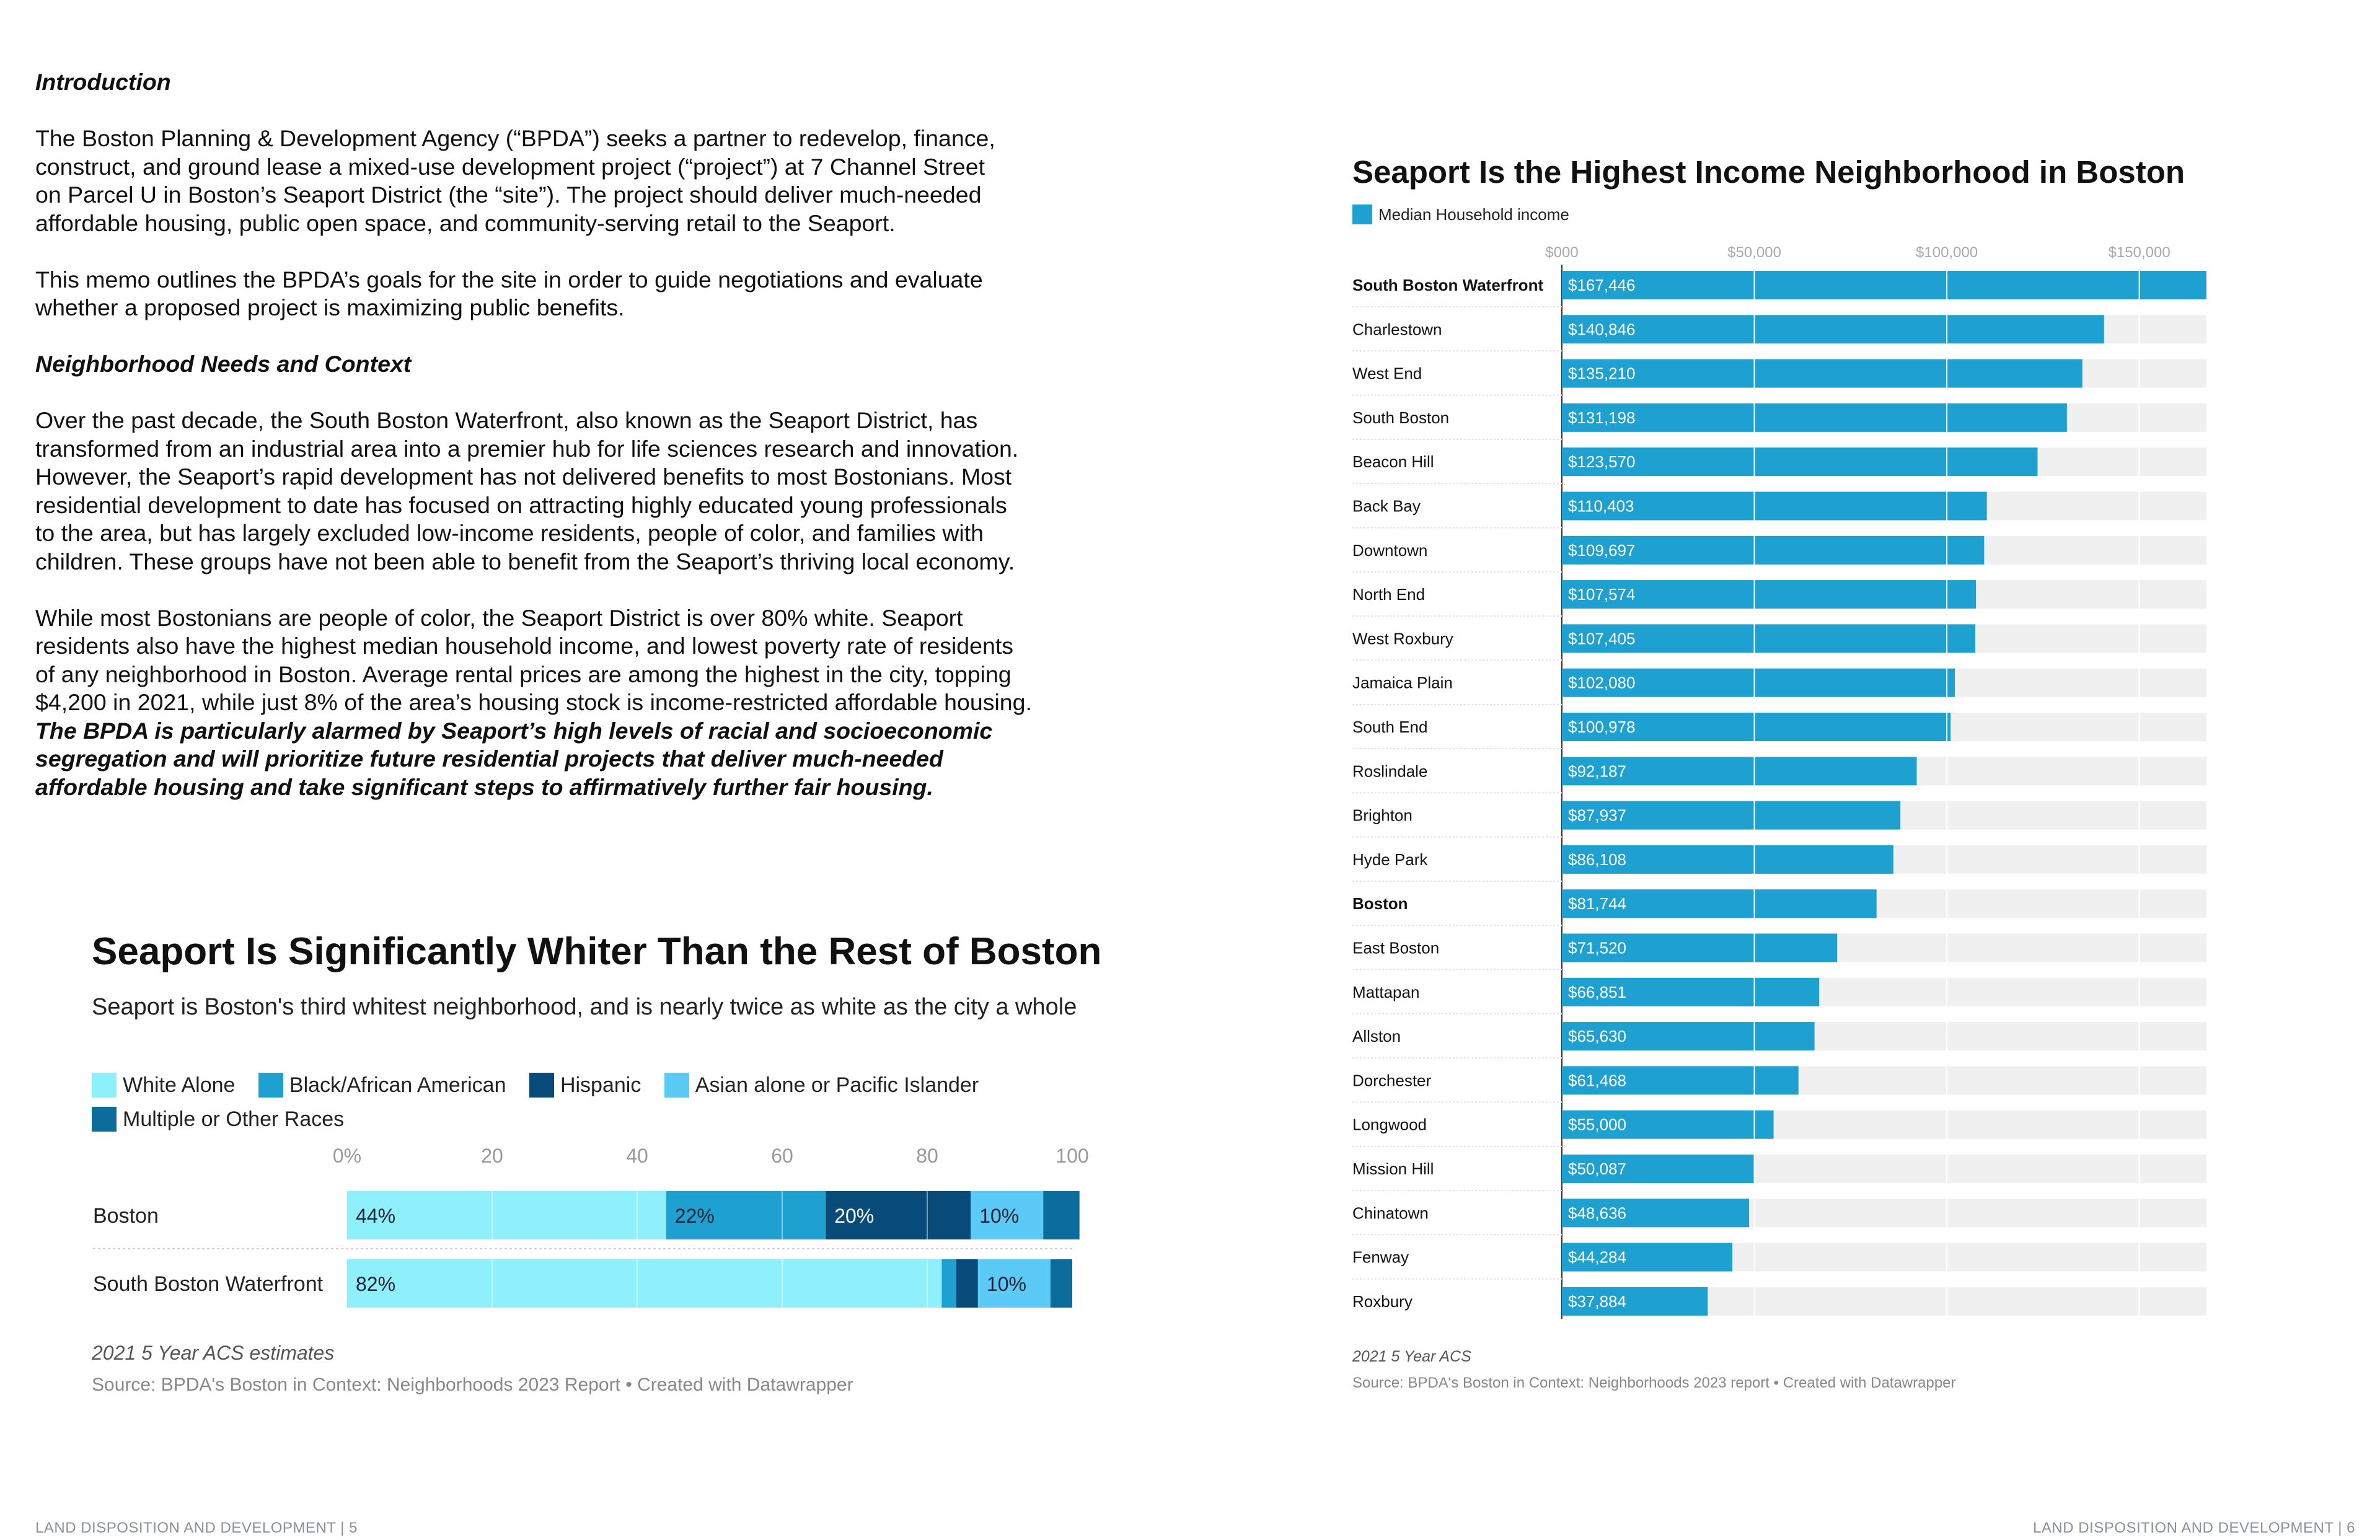  I want to click on x-tick-label: $150,000, so click(2140, 252).